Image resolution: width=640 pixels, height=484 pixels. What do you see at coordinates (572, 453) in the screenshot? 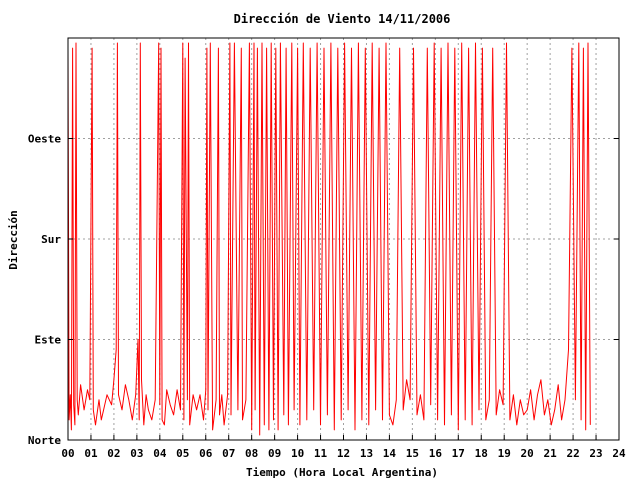
I see `x-tick-label: 22` at bounding box center [572, 453].